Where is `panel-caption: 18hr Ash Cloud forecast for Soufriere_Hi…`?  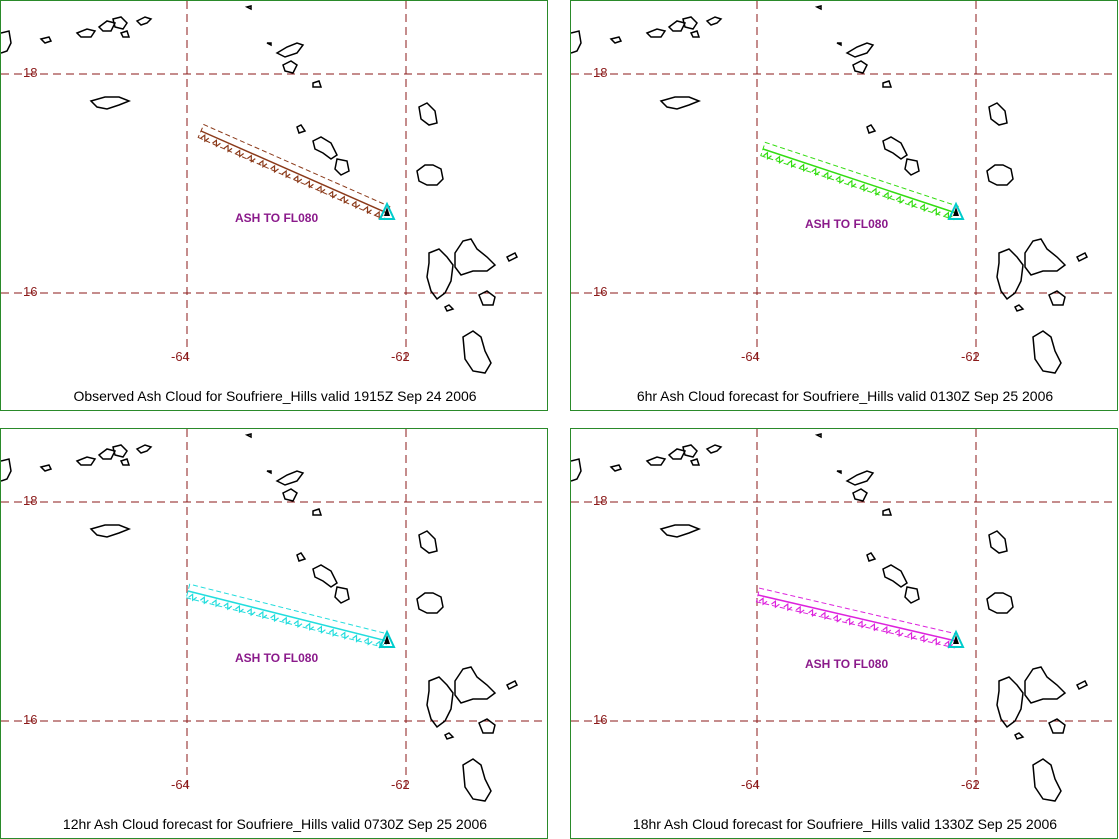 panel-caption: 18hr Ash Cloud forecast for Soufriere_Hi… is located at coordinates (845, 824).